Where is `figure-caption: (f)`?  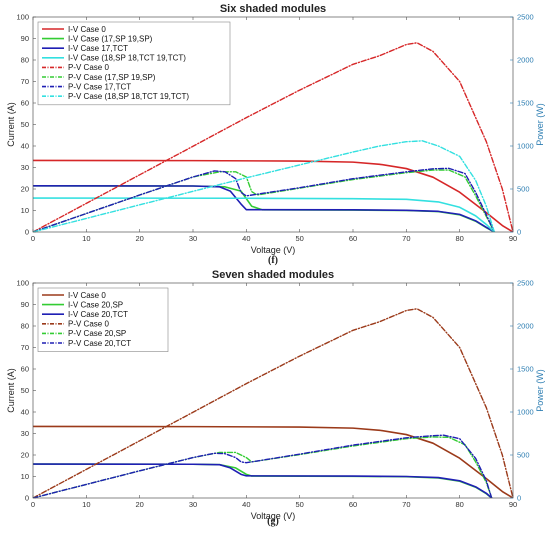 figure-caption: (f) is located at coordinates (273, 260).